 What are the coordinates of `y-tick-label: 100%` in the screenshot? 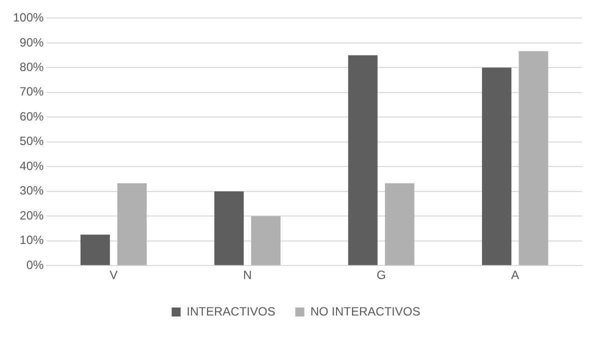 It's located at (28, 17).